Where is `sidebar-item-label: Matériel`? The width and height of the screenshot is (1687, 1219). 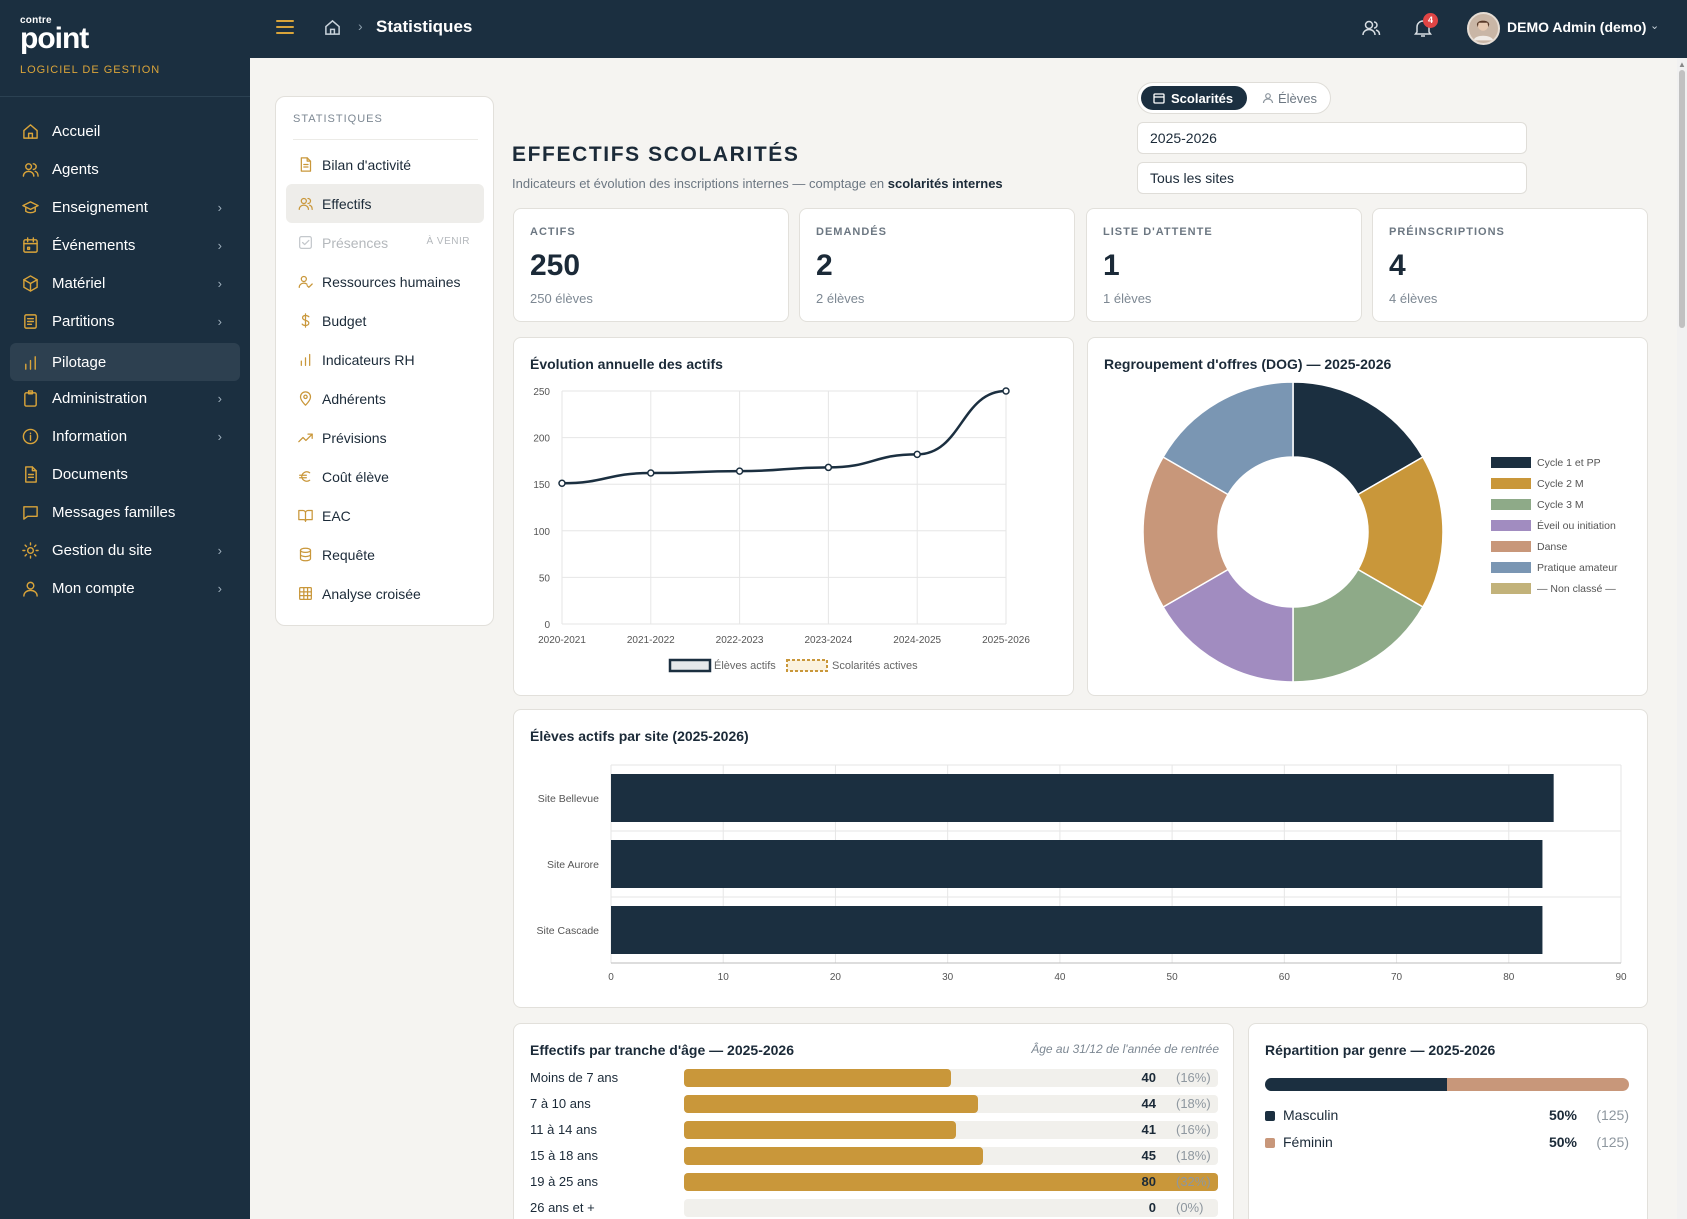
sidebar-item-label: Matériel is located at coordinates (79, 283).